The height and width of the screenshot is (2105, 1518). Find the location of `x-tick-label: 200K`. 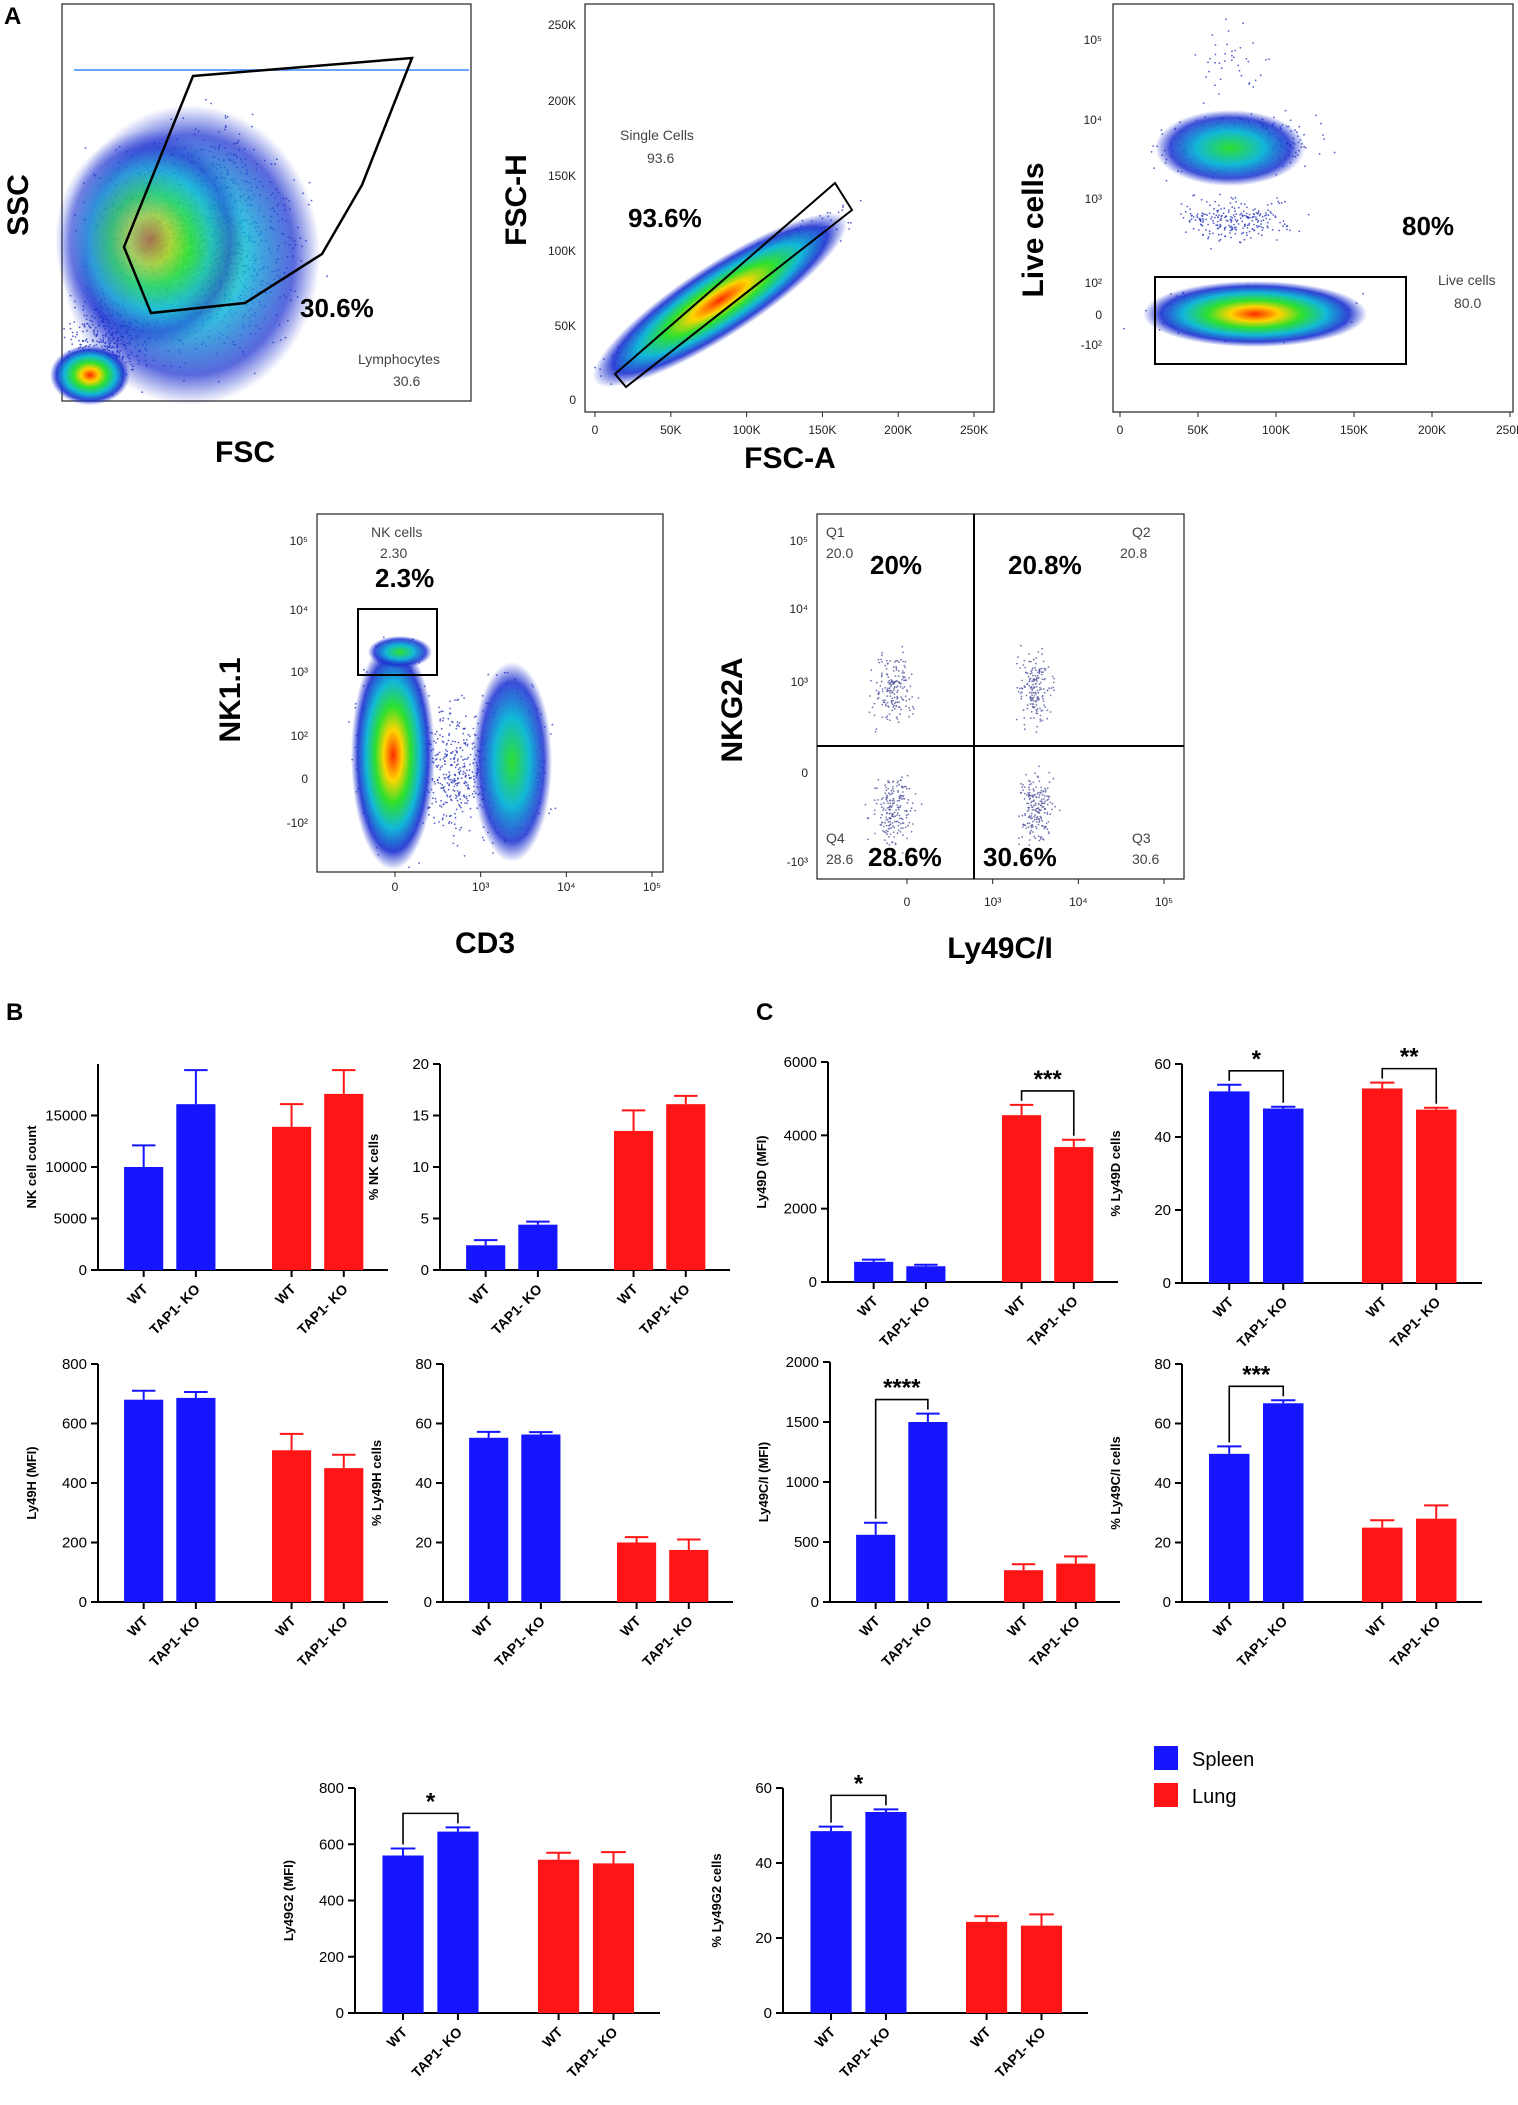

x-tick-label: 200K is located at coordinates (898, 430).